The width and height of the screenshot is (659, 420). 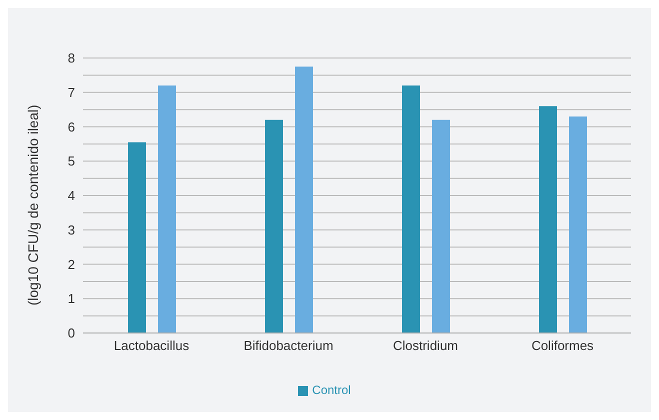 What do you see at coordinates (71, 298) in the screenshot?
I see `y-tick-label: 1` at bounding box center [71, 298].